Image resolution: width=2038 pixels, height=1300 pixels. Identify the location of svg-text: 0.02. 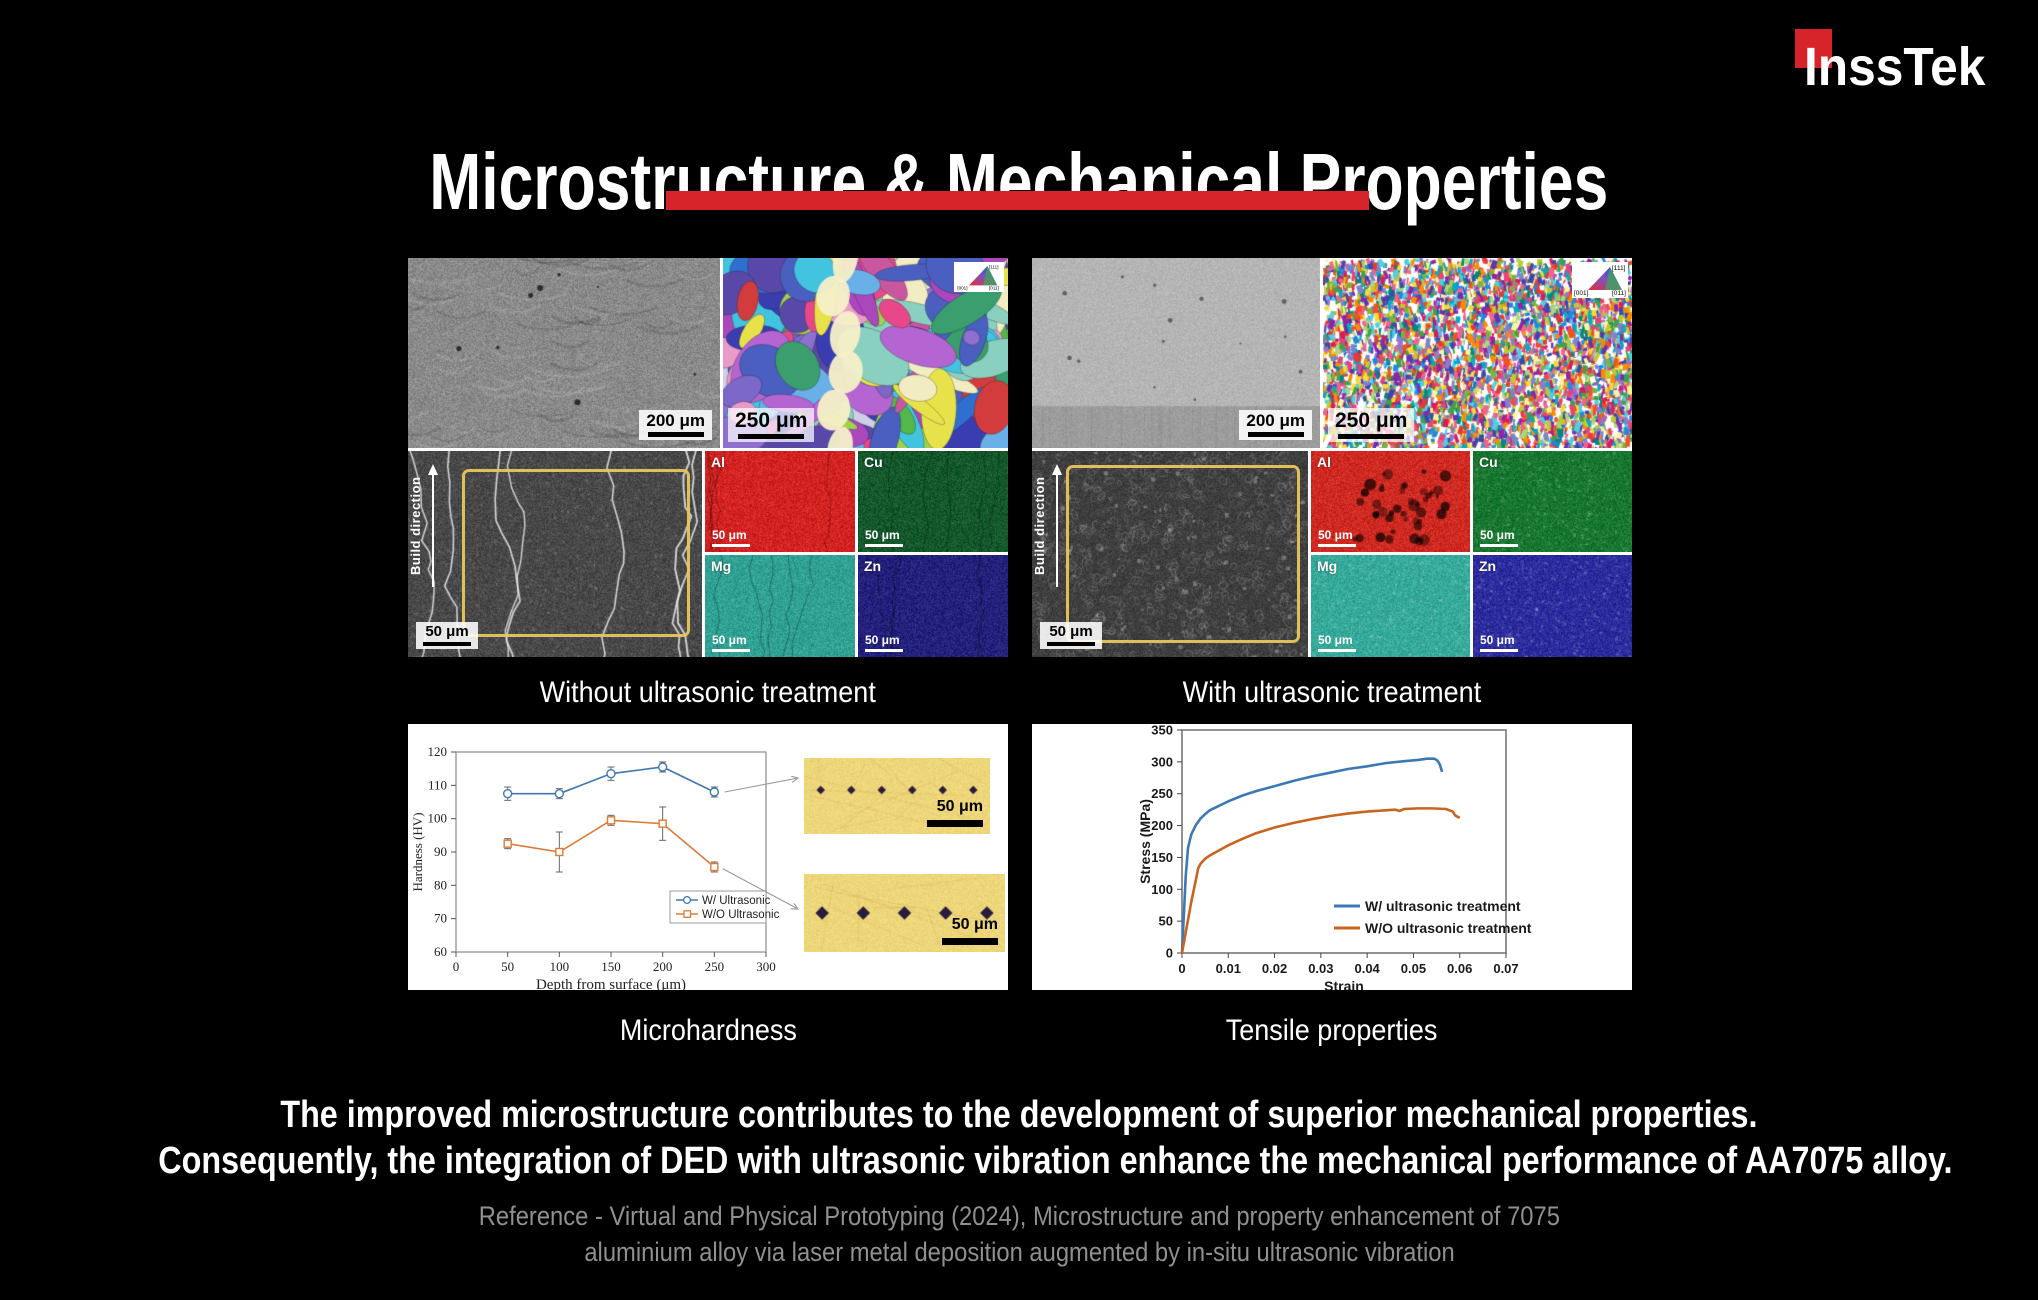
(1274, 968).